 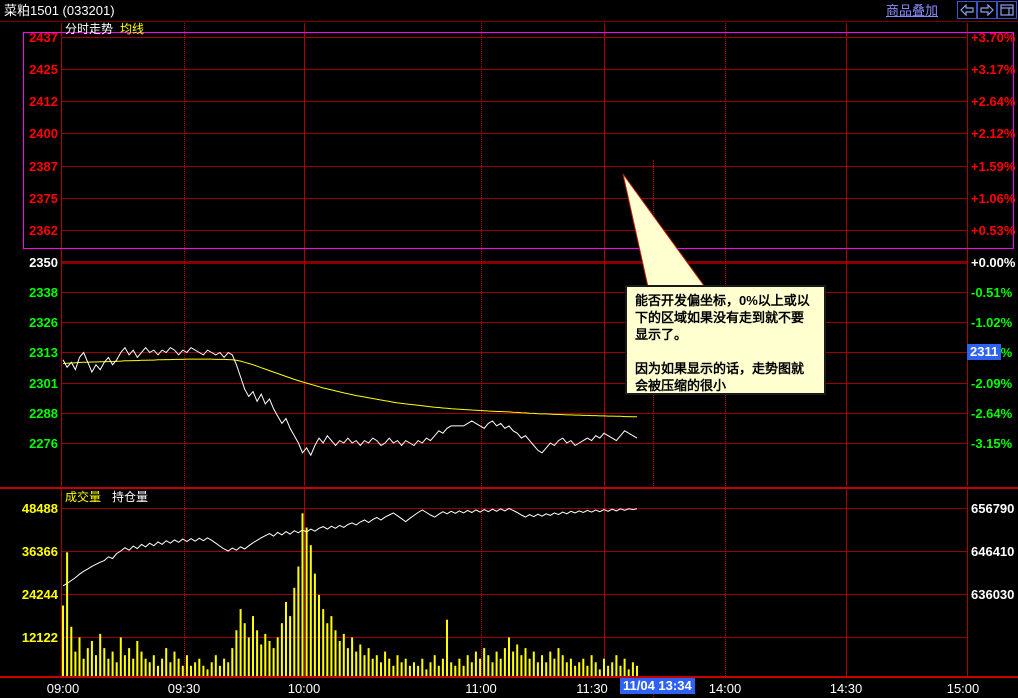 I want to click on price-axis-label: 2425, so click(x=43, y=69).